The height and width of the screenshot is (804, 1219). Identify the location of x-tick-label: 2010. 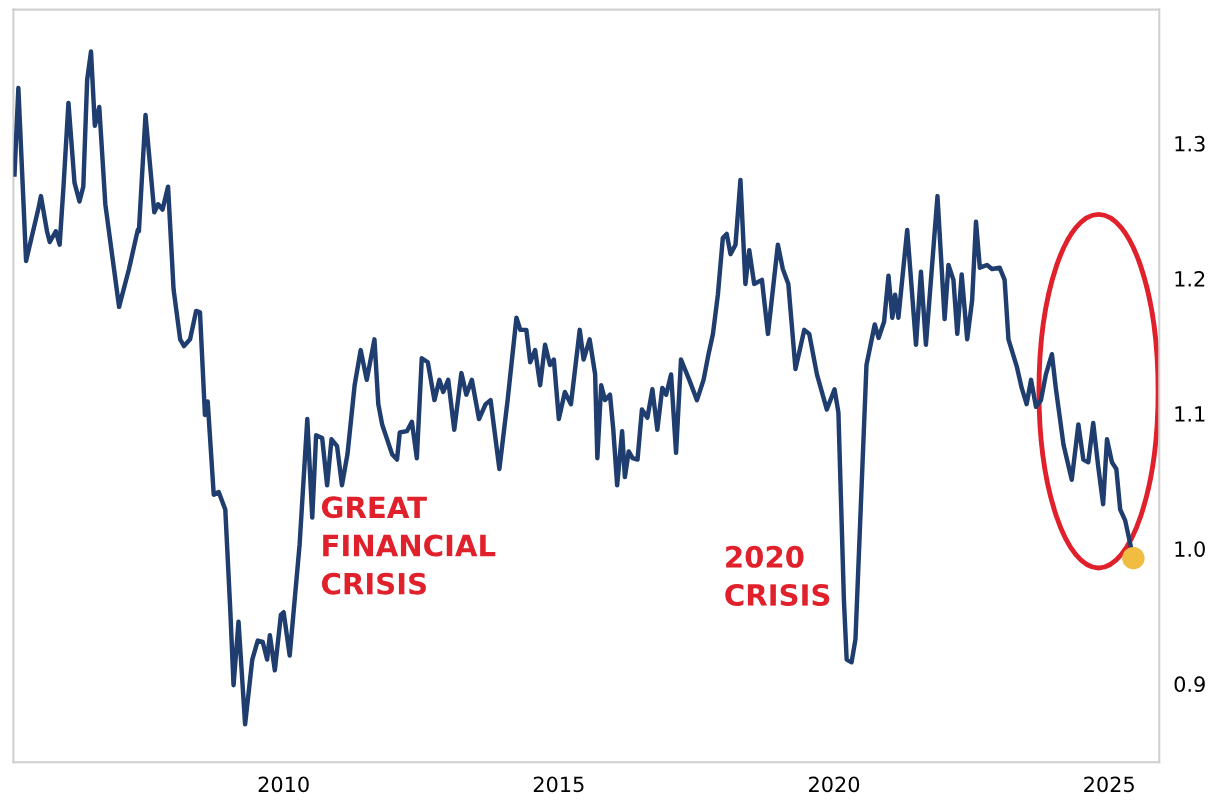
(283, 784).